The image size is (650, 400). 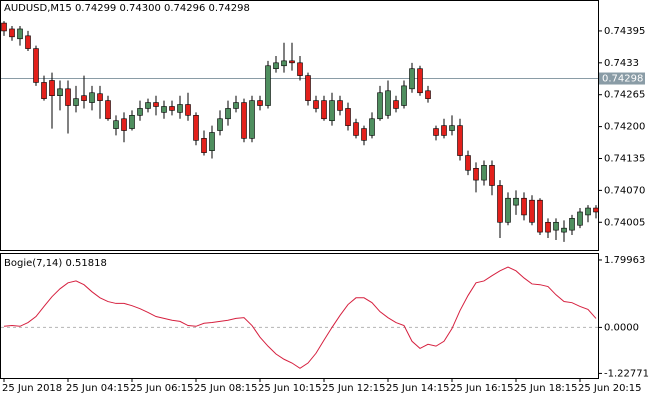 I want to click on price-label: 0.74298, so click(x=622, y=79).